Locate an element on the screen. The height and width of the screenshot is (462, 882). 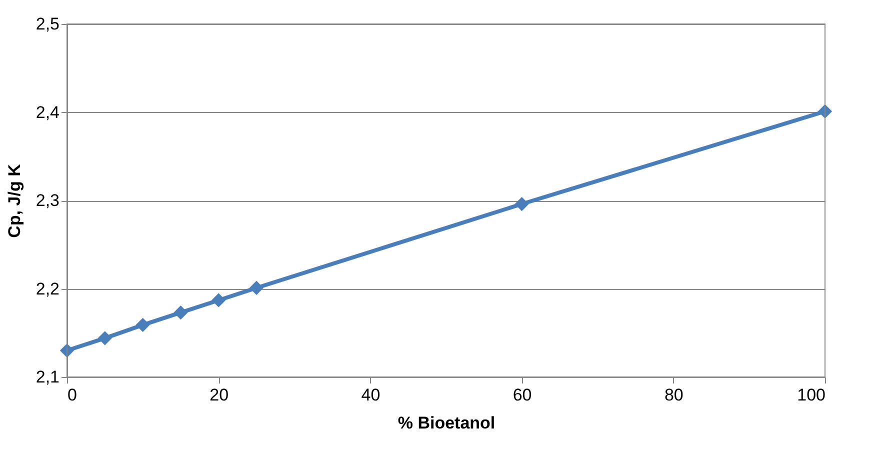
x-tick-label: 60 is located at coordinates (522, 395).